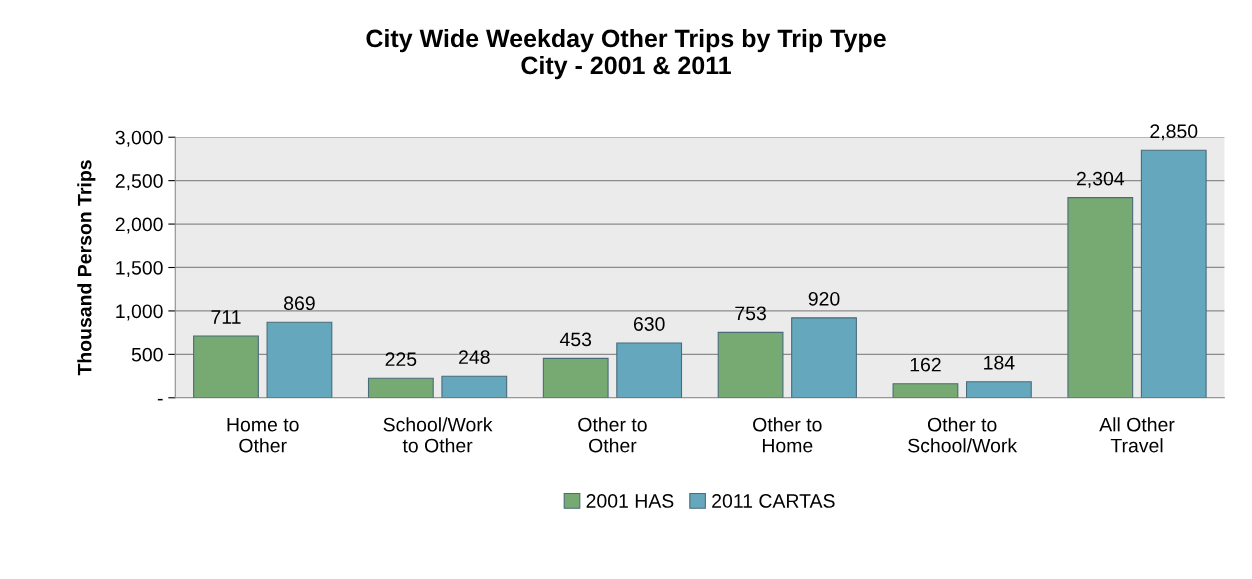  What do you see at coordinates (1174, 132) in the screenshot?
I see `data-label: 2,850` at bounding box center [1174, 132].